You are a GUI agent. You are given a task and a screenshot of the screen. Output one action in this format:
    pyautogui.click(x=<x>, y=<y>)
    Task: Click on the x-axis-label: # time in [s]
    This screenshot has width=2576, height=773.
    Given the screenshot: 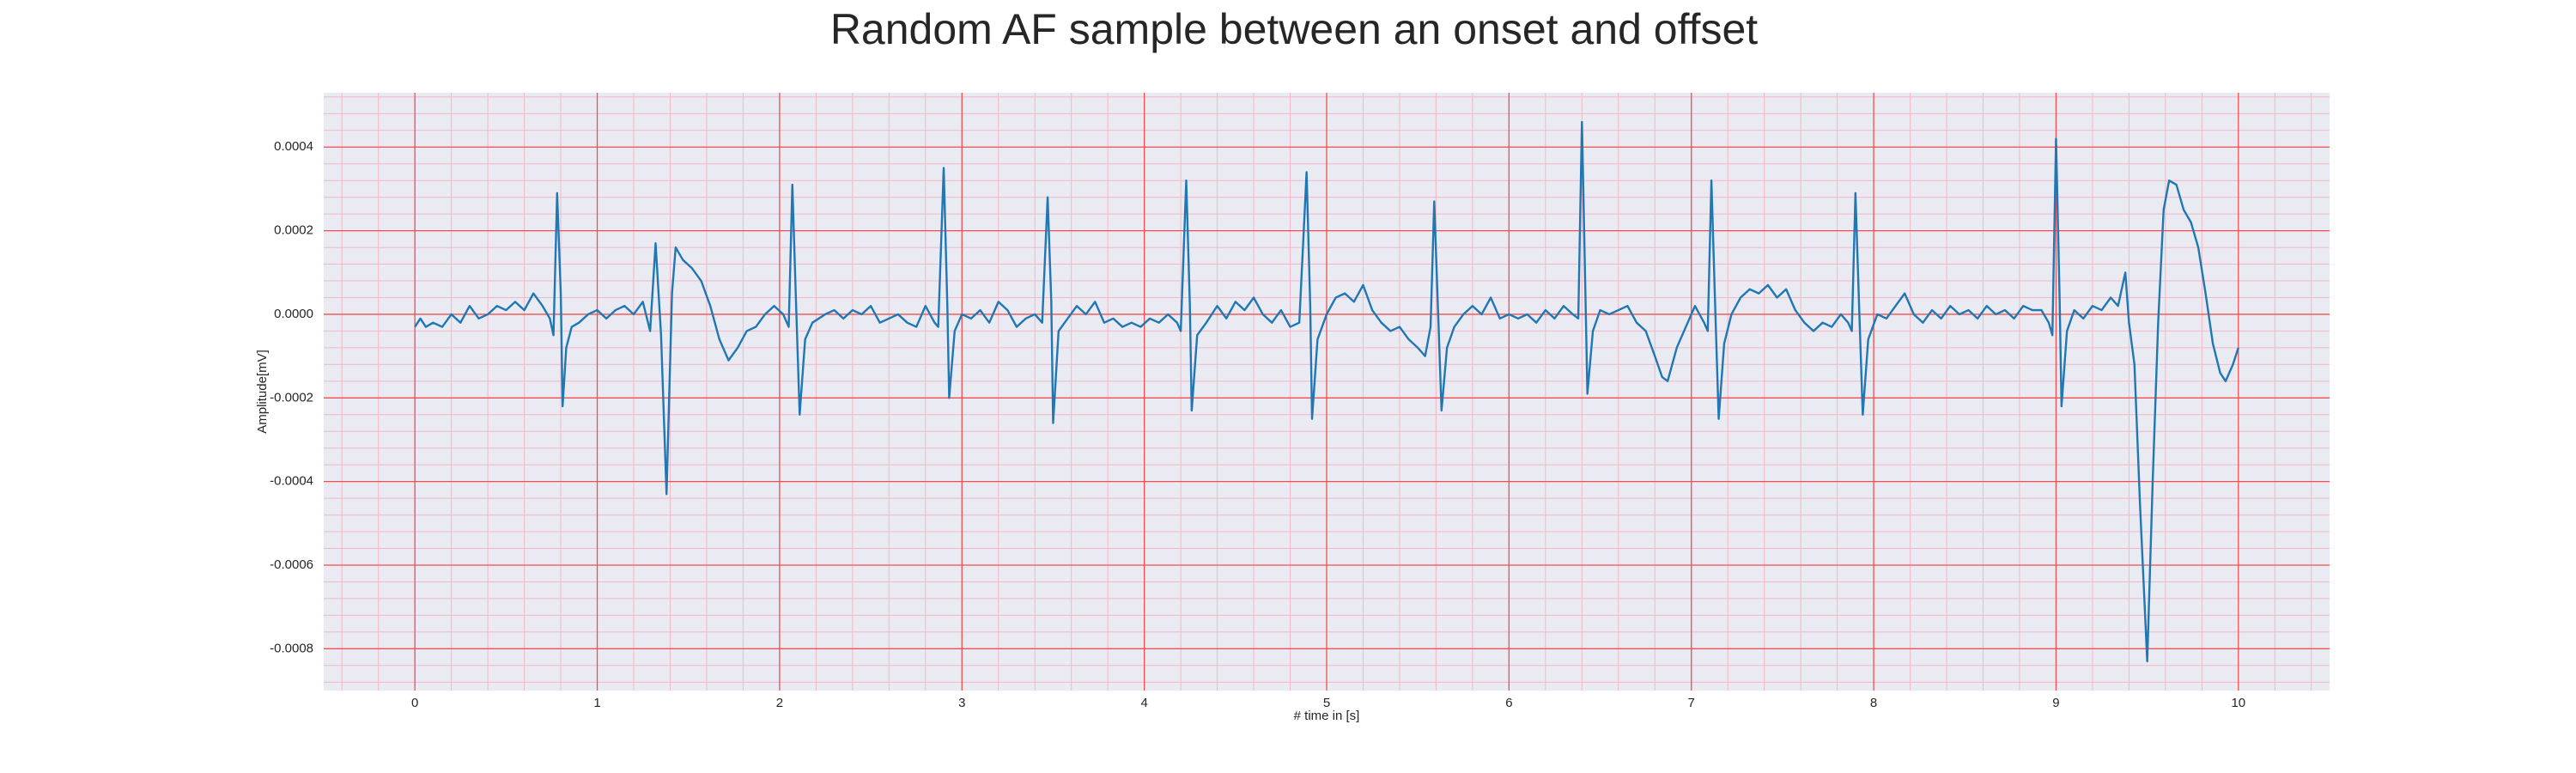 What is the action you would take?
    pyautogui.click(x=1327, y=716)
    